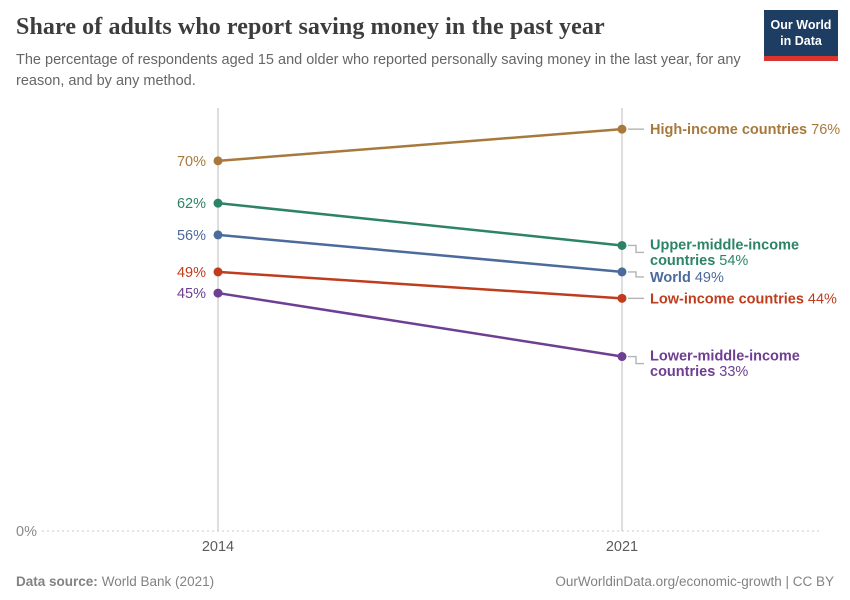  I want to click on series-lower-middle-income-countries: 45% Lower-middle-income countries 33%, so click(488, 333).